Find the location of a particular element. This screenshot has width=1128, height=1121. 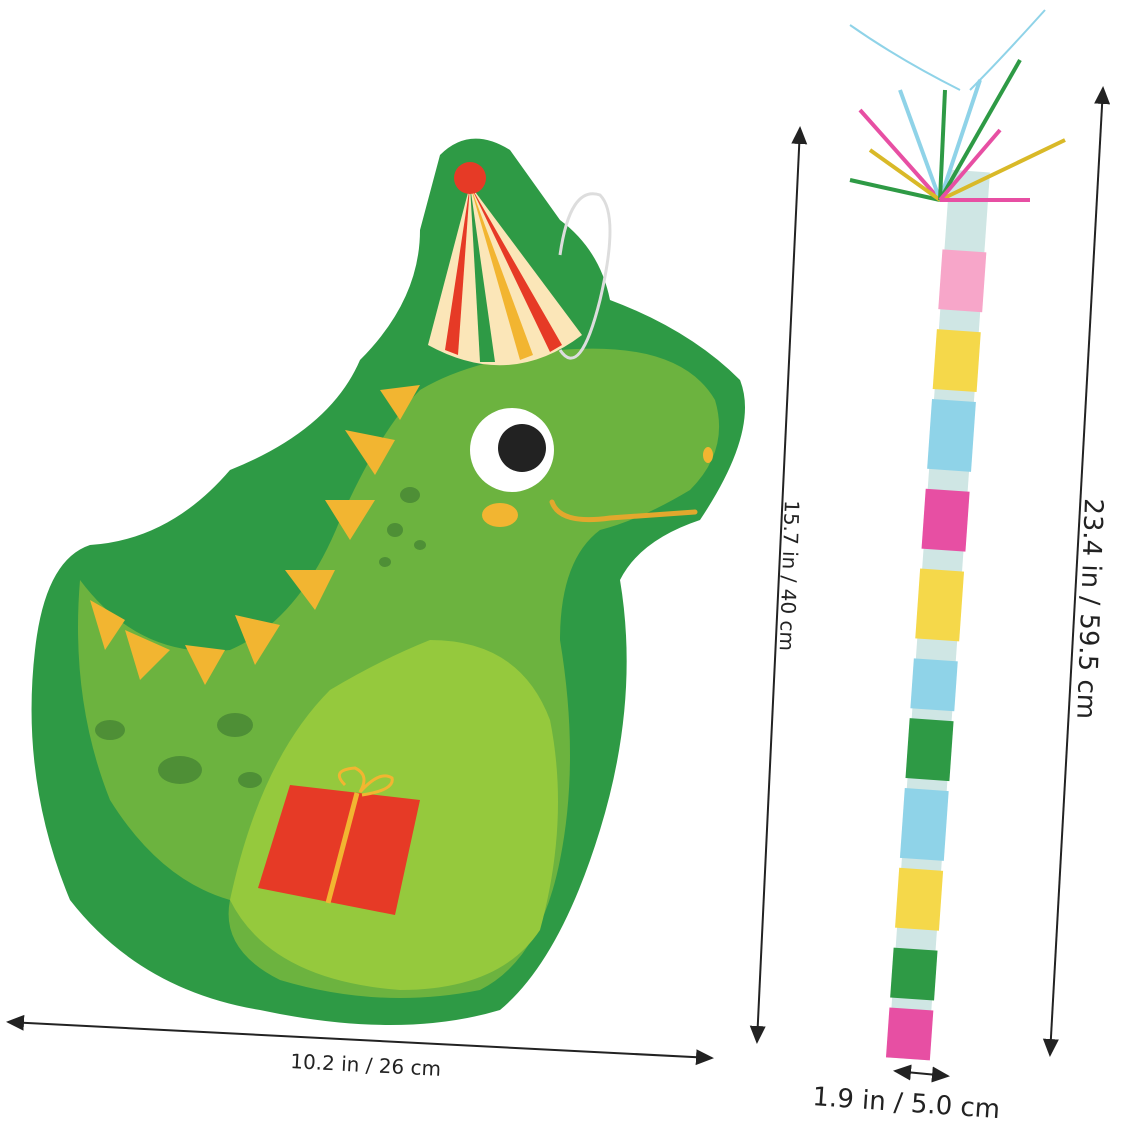

dino-spikes is located at coordinates (255, 535).